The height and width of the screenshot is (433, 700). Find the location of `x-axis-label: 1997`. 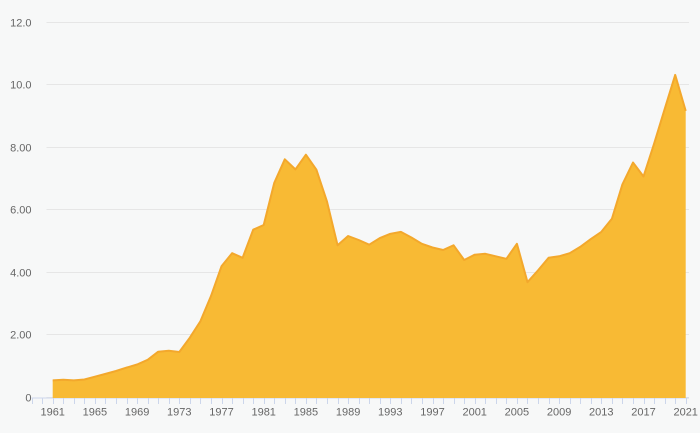

x-axis-label: 1997 is located at coordinates (432, 413).